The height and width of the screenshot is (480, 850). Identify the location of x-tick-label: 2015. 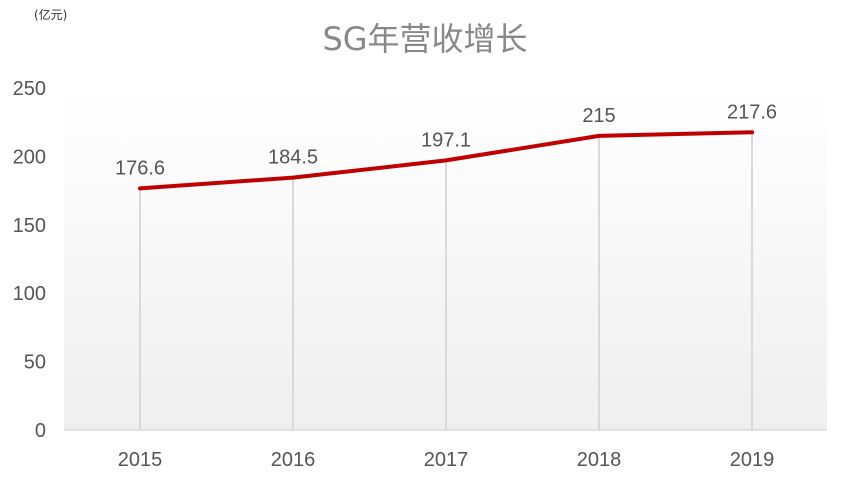
(140, 460).